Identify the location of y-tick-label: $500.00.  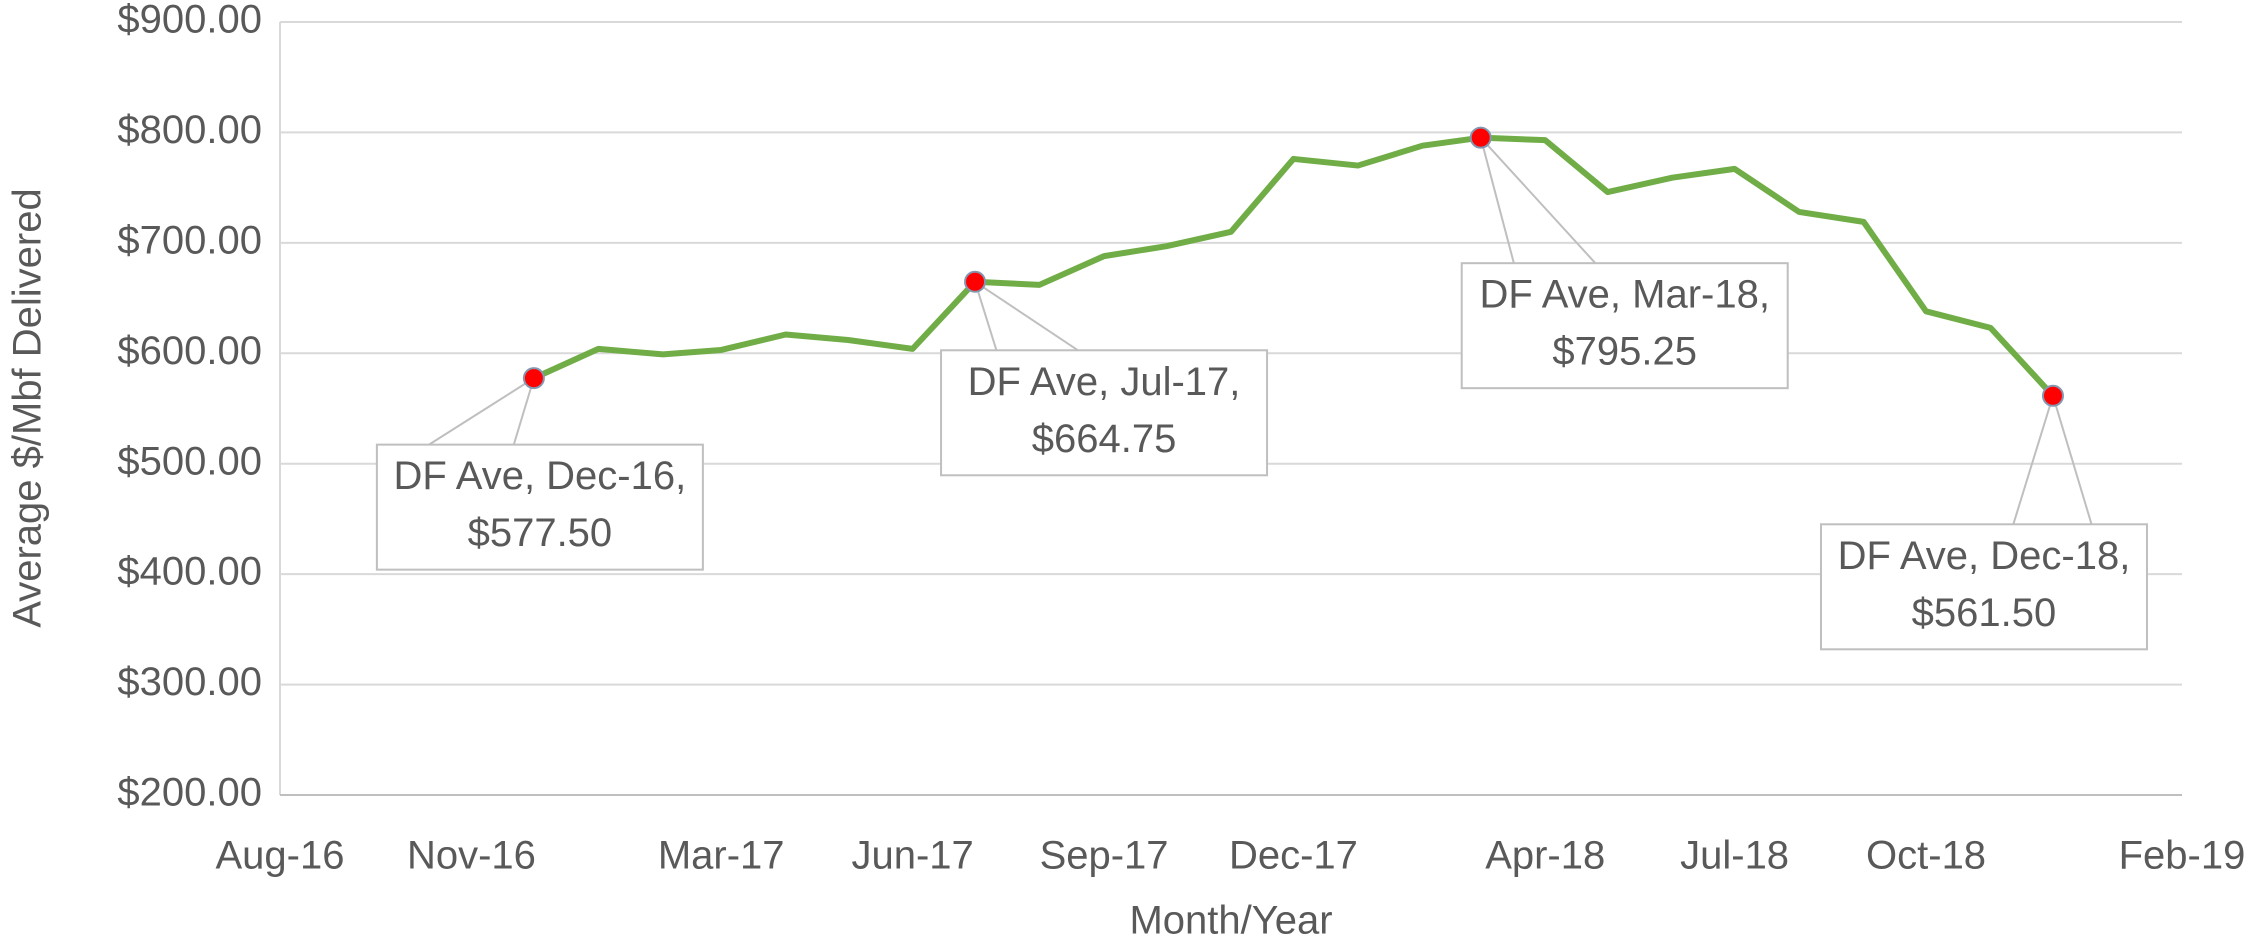
(189, 461).